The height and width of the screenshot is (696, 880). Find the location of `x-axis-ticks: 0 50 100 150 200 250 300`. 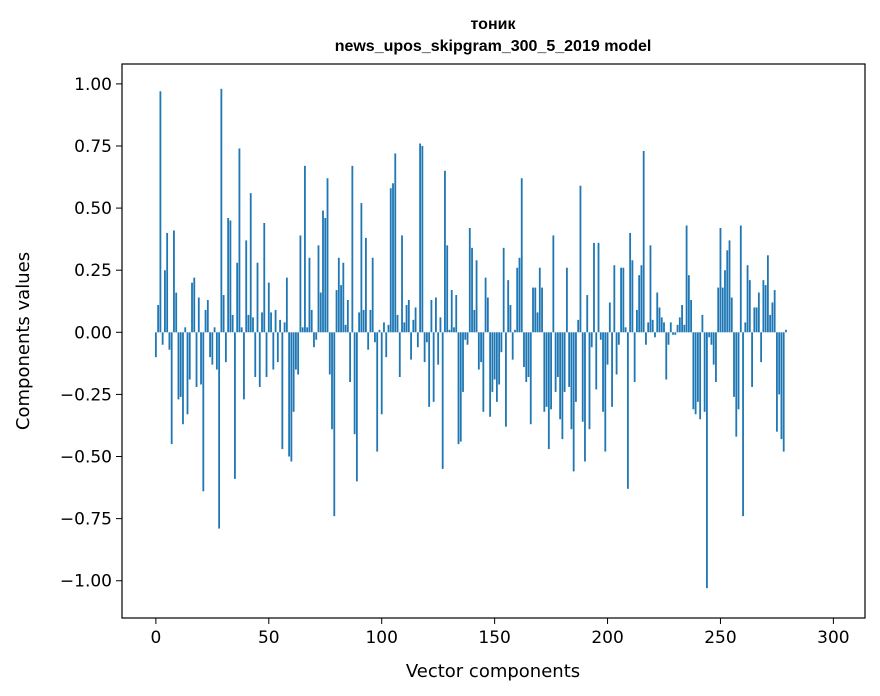

x-axis-ticks: 0 50 100 150 200 250 300 is located at coordinates (500, 633).